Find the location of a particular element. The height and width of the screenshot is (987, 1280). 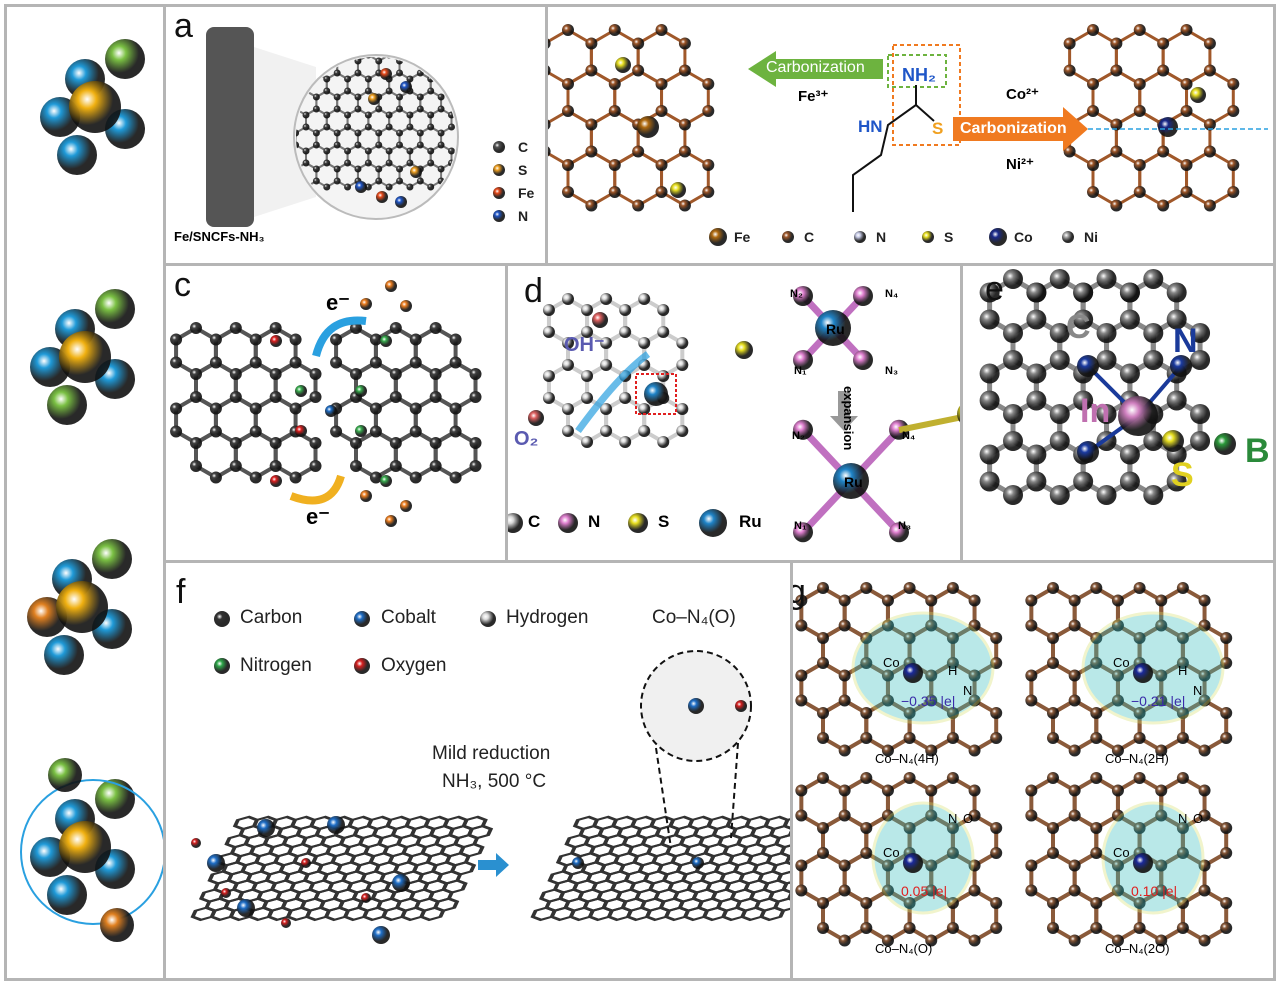

inset-title: Co–N₄(O) is located at coordinates (694, 617).